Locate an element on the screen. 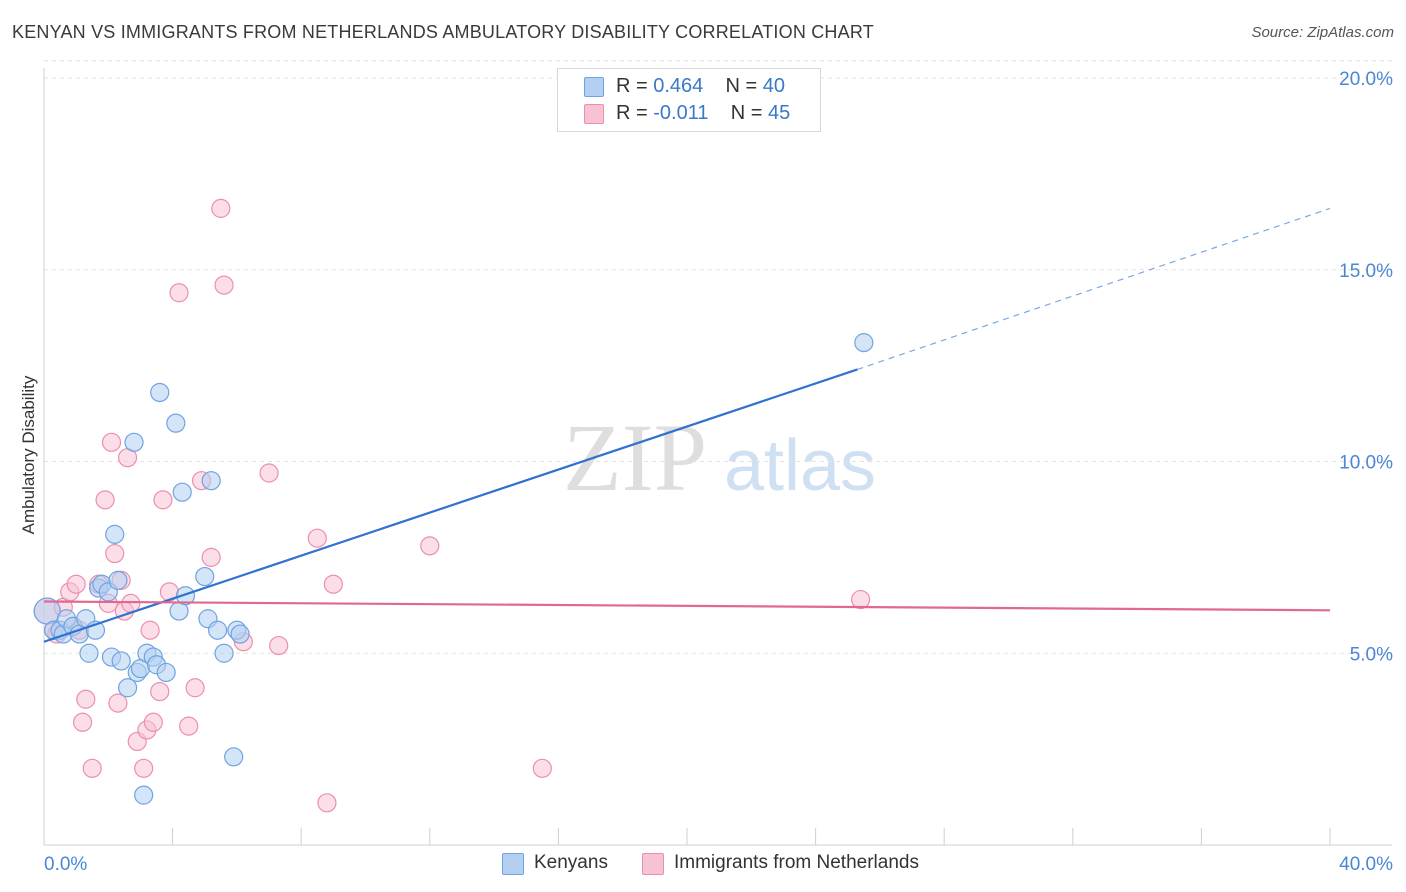 The width and height of the screenshot is (1406, 892). legend-r-value: 0.464 is located at coordinates (678, 86).